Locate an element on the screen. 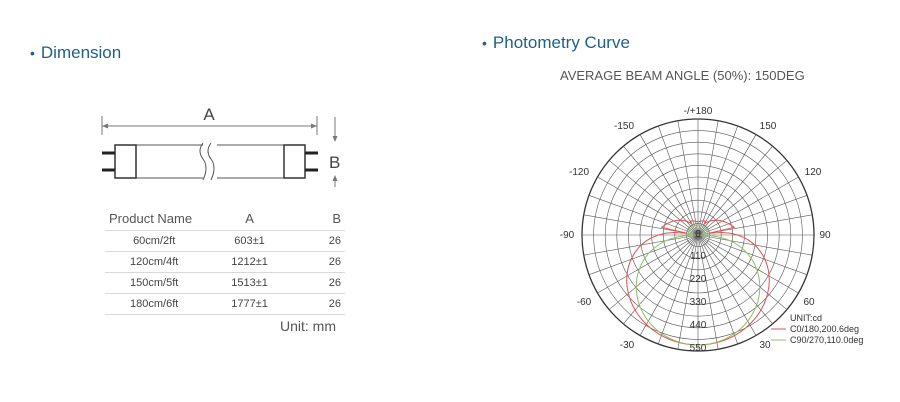 This screenshot has height=402, width=900. angle-label-pos90: 90 is located at coordinates (825, 235).